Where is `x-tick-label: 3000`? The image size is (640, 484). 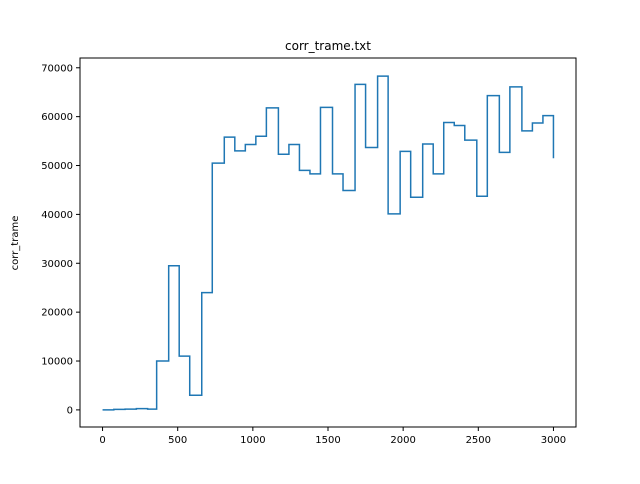 x-tick-label: 3000 is located at coordinates (553, 440).